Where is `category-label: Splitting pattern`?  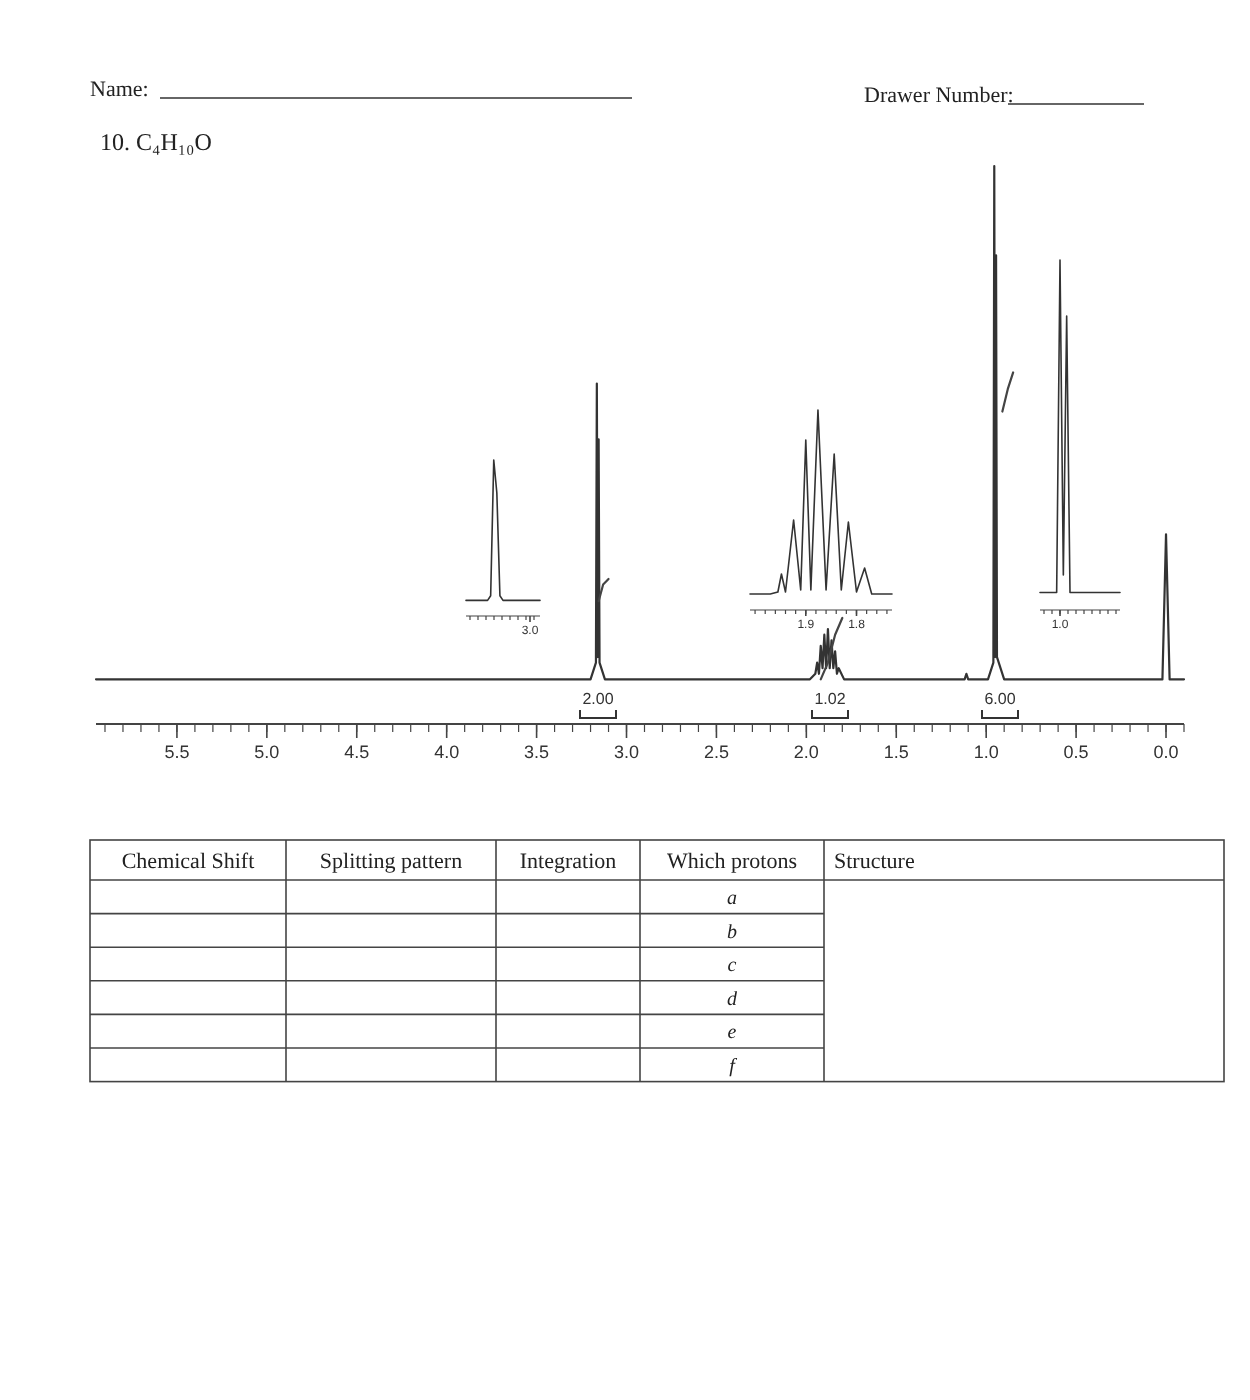 category-label: Splitting pattern is located at coordinates (391, 862).